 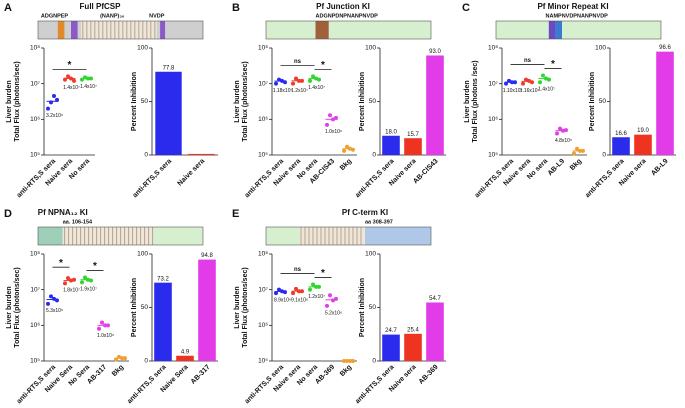 What do you see at coordinates (157, 16) in the screenshot?
I see `sequence-label: NVDP` at bounding box center [157, 16].